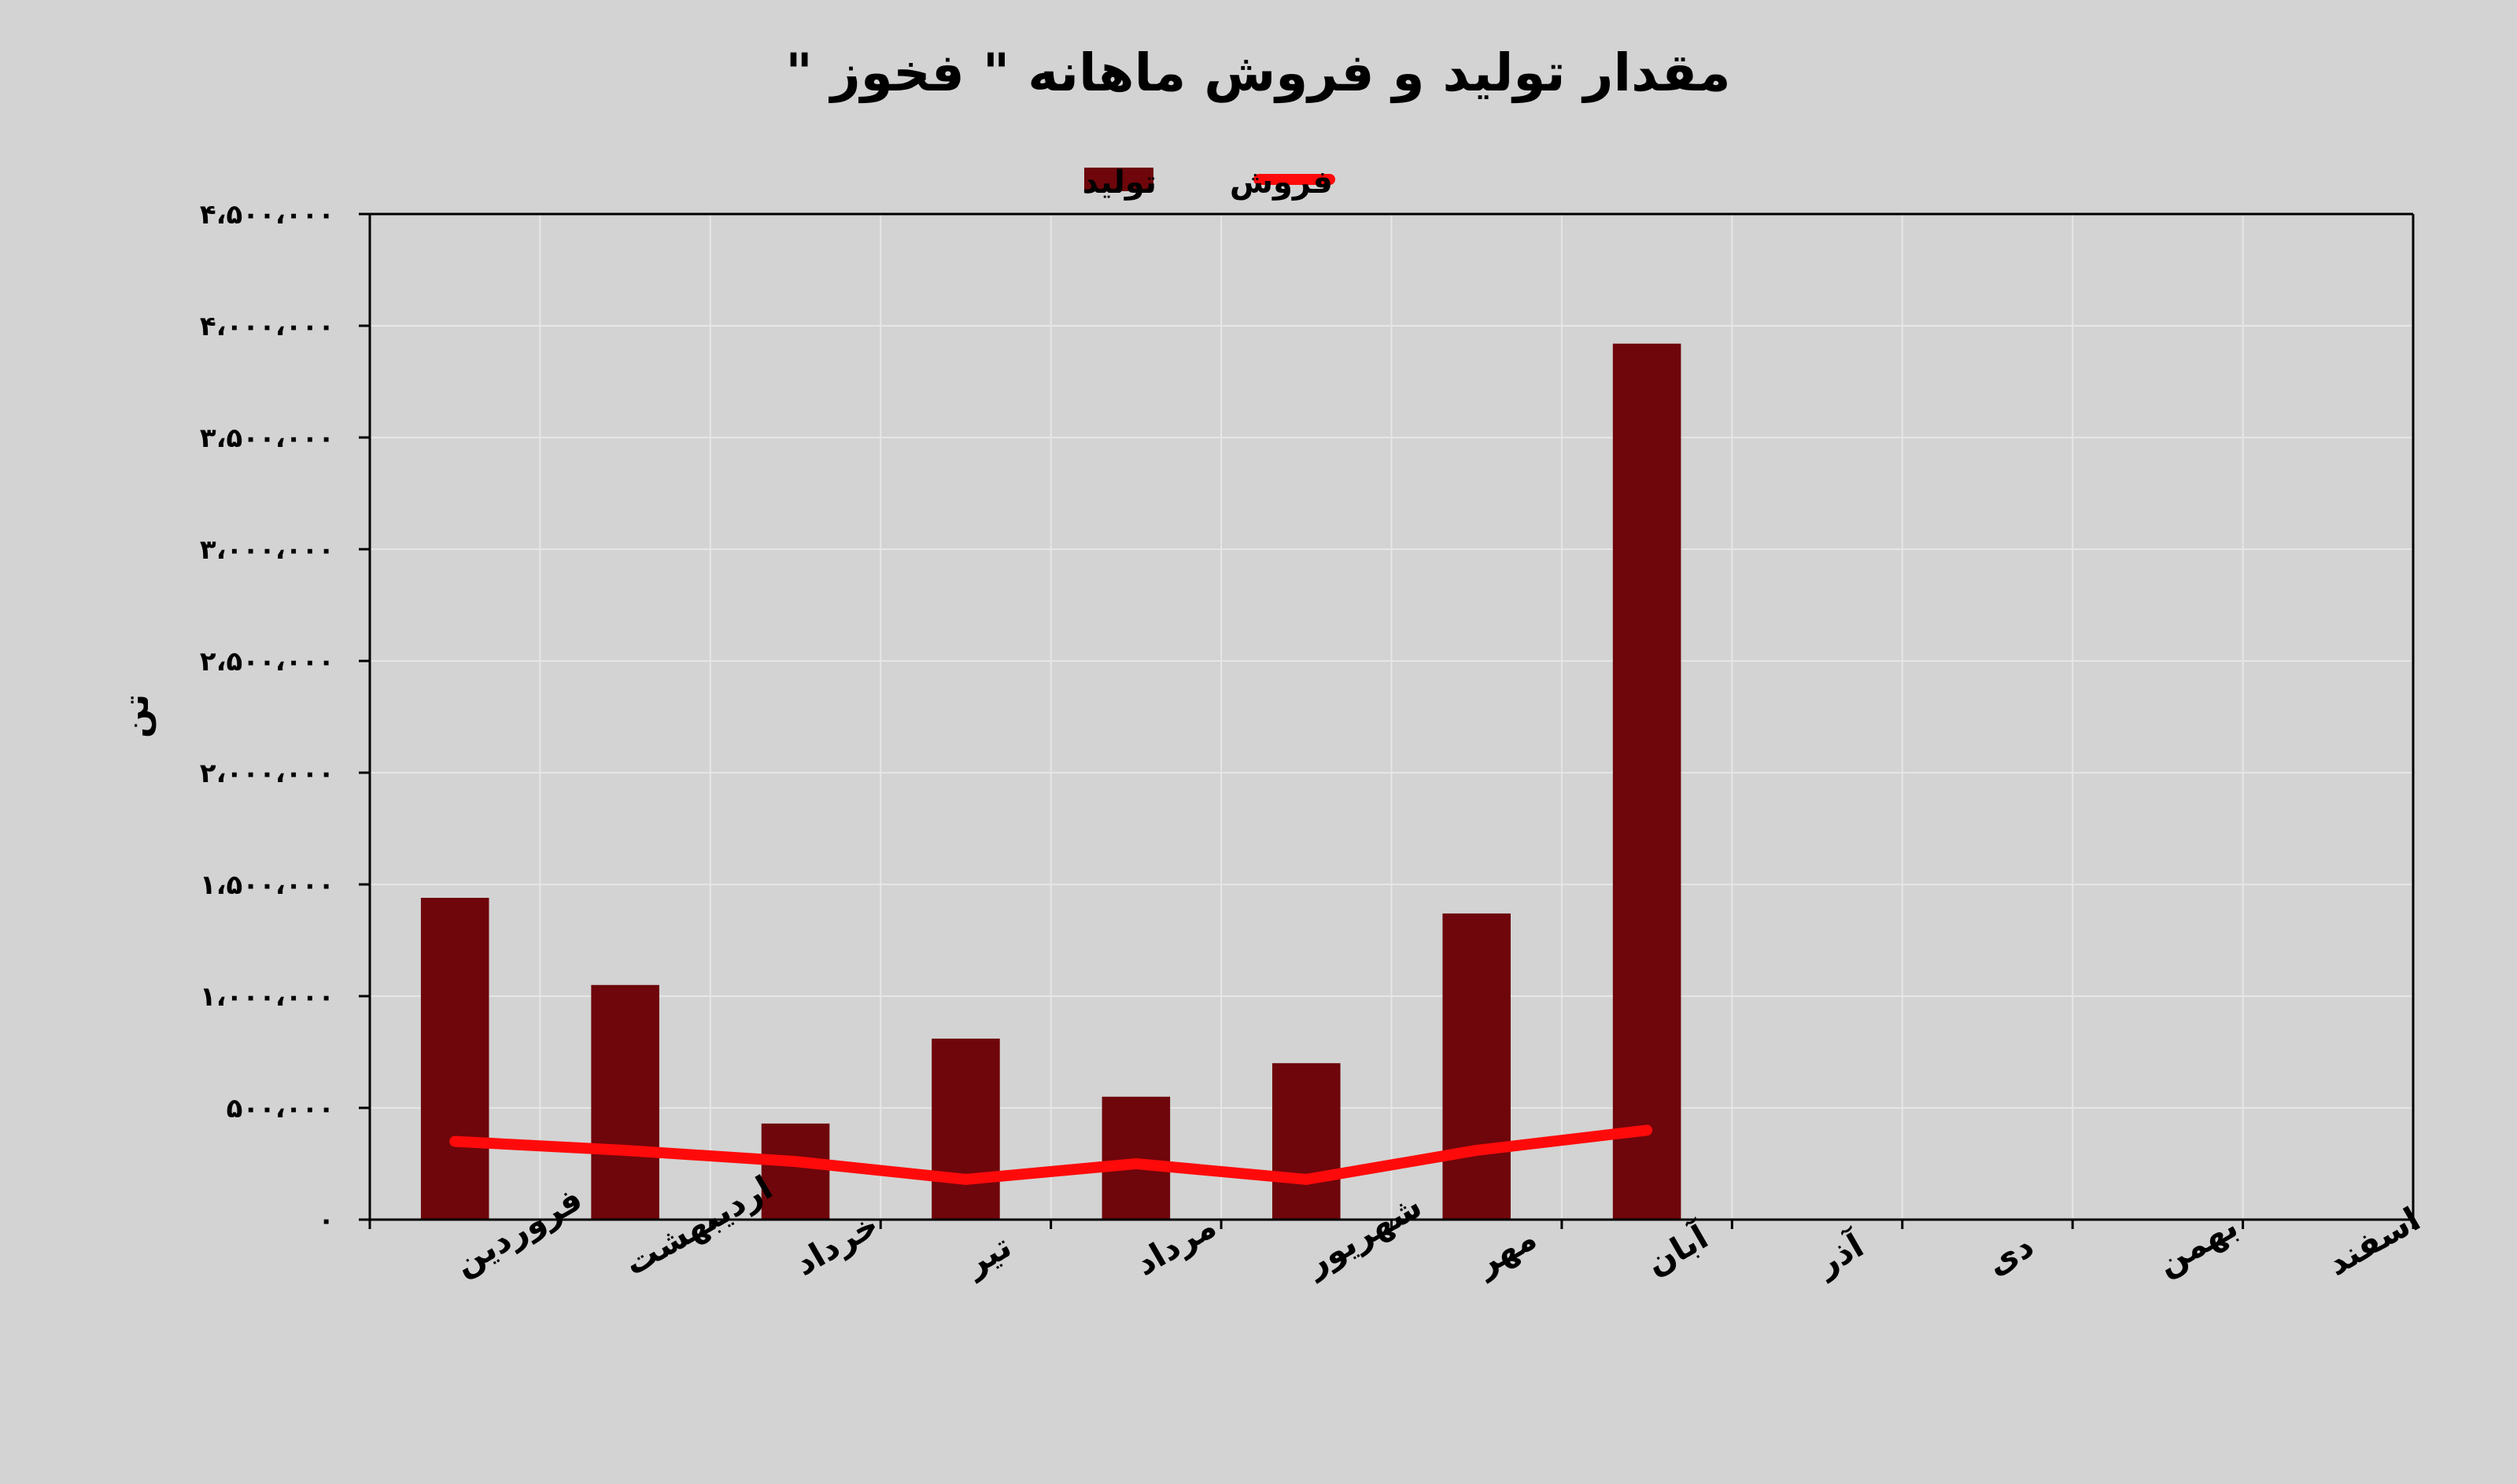 The height and width of the screenshot is (1484, 2517). I want to click on legend-label-sales: فروش, so click(1281, 182).